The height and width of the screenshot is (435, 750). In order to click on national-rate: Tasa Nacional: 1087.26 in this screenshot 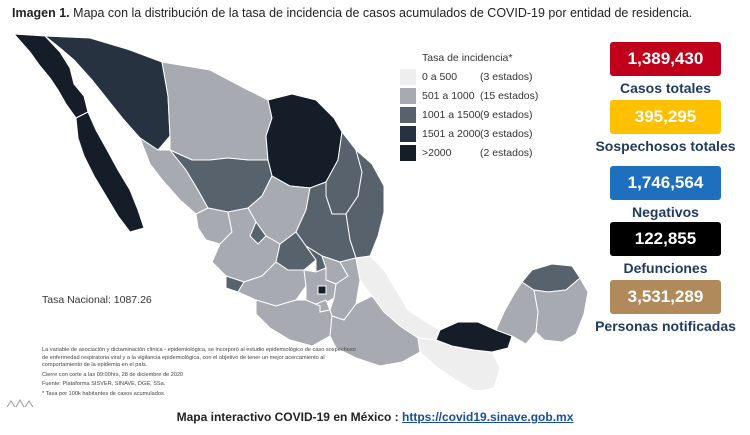, I will do `click(97, 300)`.